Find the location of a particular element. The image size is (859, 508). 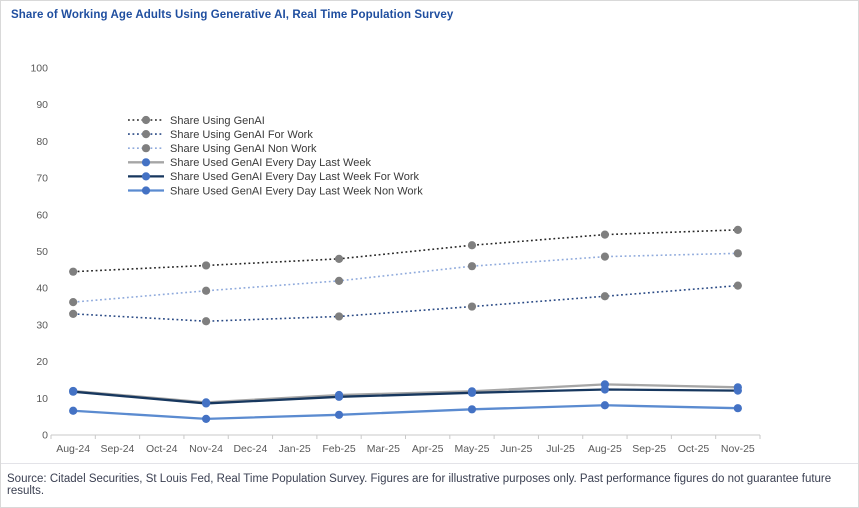

y-tick-label: 100 is located at coordinates (39, 69).